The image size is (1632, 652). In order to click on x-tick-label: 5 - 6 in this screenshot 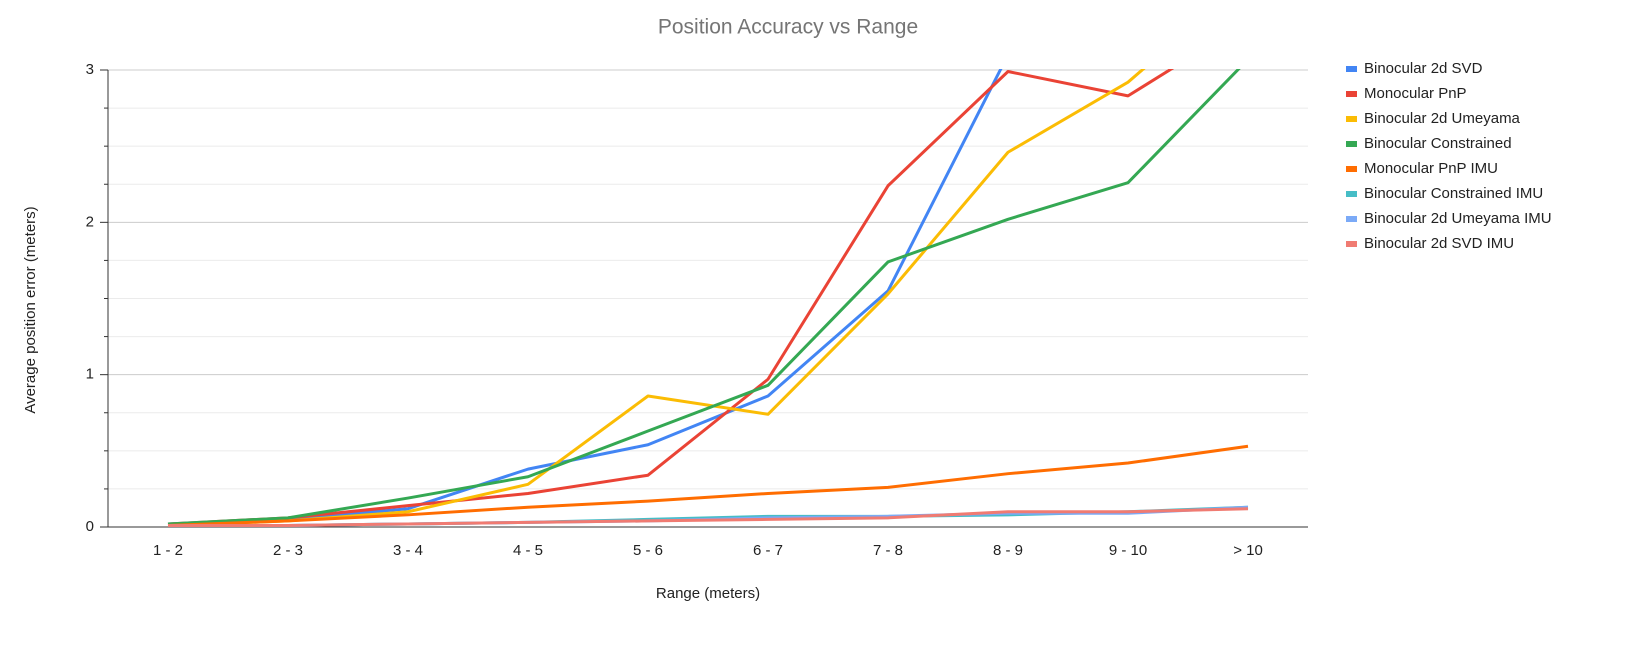, I will do `click(648, 550)`.